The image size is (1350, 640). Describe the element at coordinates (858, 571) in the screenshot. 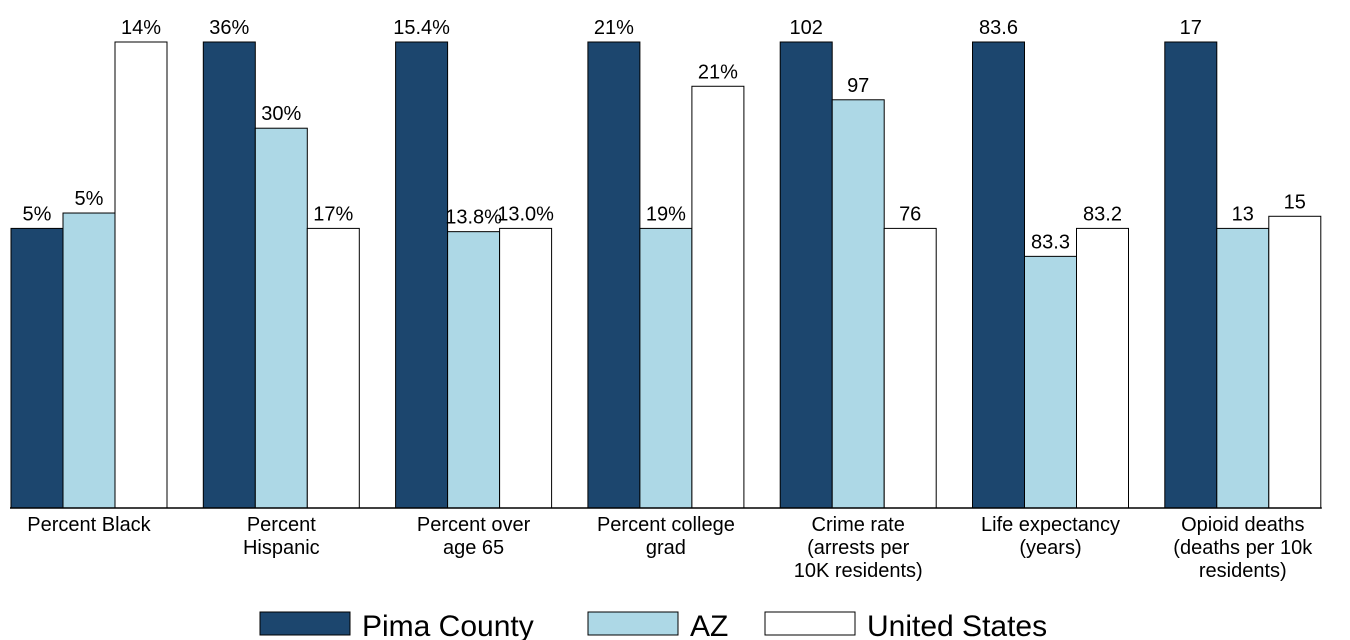

I see `category-label-line: 10K residents)` at that location.